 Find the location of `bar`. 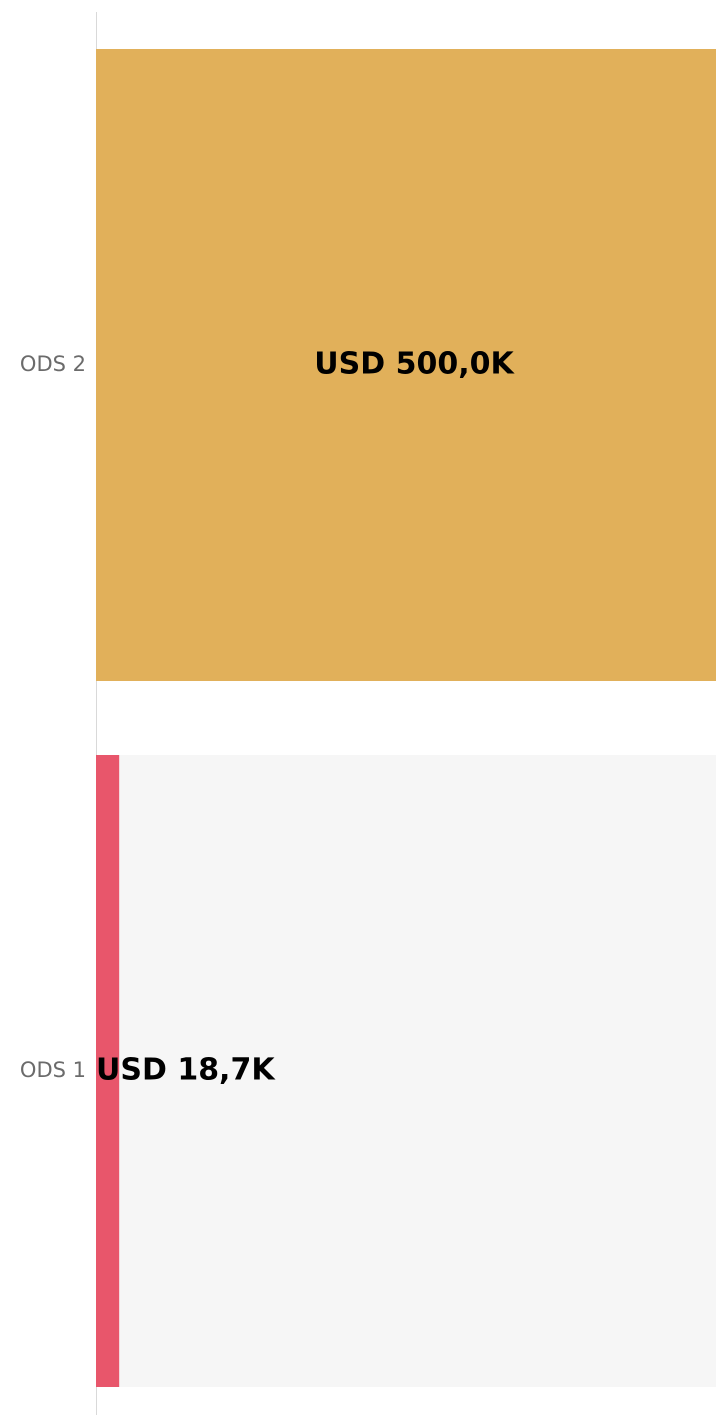

bar is located at coordinates (108, 1071).